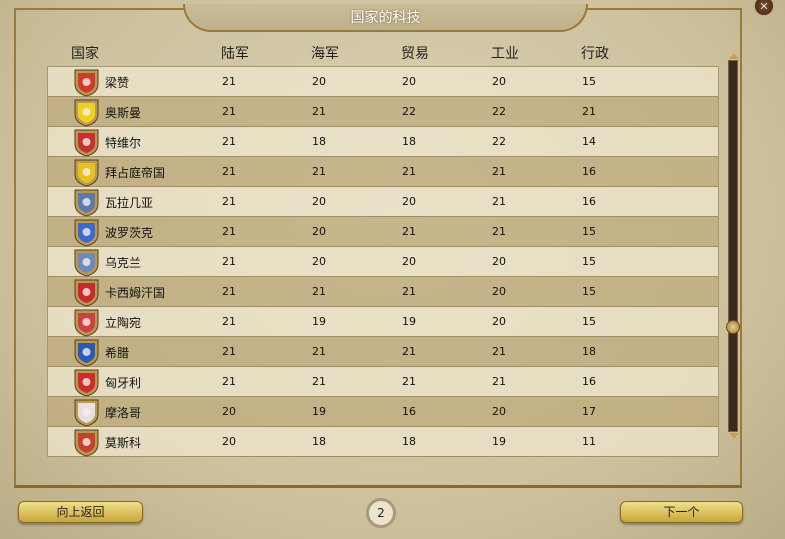 This screenshot has width=785, height=539. I want to click on next-button: 下一个, so click(681, 512).